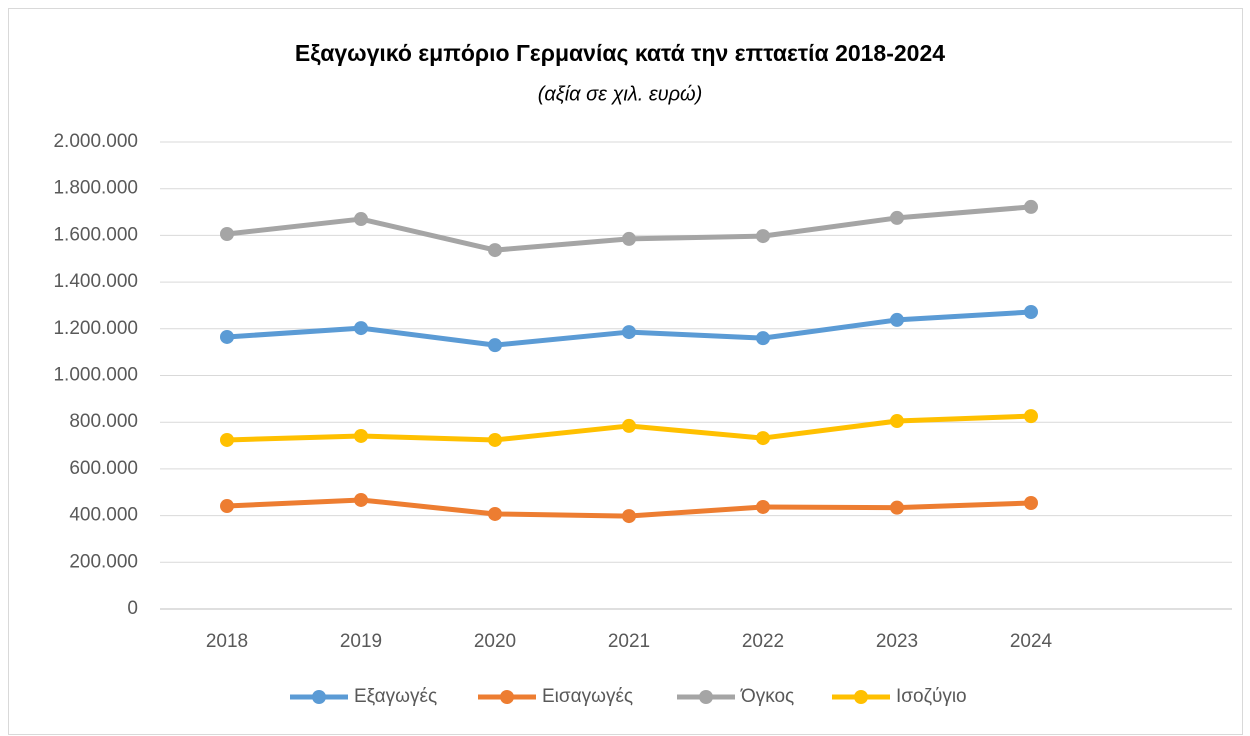 The height and width of the screenshot is (736, 1250). I want to click on y-tick-label: 1.000.000, so click(95, 375).